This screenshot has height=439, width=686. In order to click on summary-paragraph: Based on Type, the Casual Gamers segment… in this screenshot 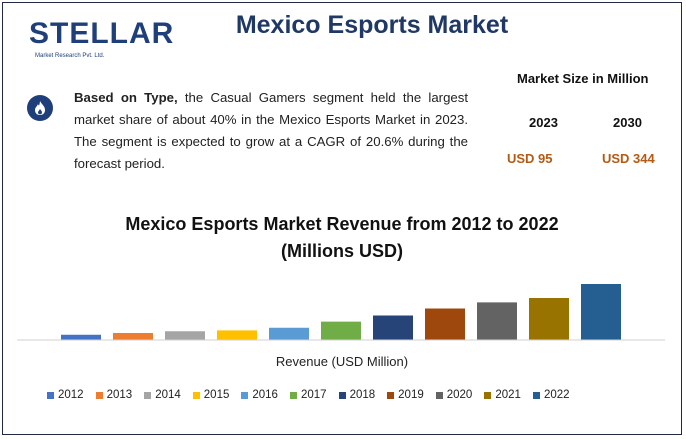, I will do `click(271, 131)`.